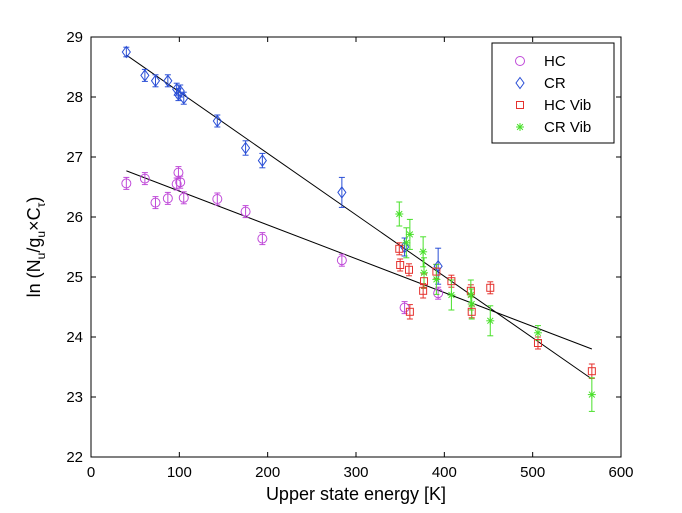 The width and height of the screenshot is (682, 513). What do you see at coordinates (356, 494) in the screenshot?
I see `x-axis-label: Upper state energy [K]` at bounding box center [356, 494].